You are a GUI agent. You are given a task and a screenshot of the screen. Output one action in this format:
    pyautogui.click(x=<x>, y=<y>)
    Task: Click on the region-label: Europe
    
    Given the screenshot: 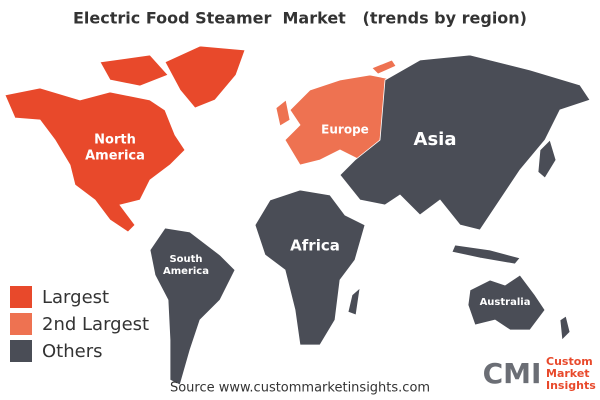 What is the action you would take?
    pyautogui.click(x=345, y=130)
    